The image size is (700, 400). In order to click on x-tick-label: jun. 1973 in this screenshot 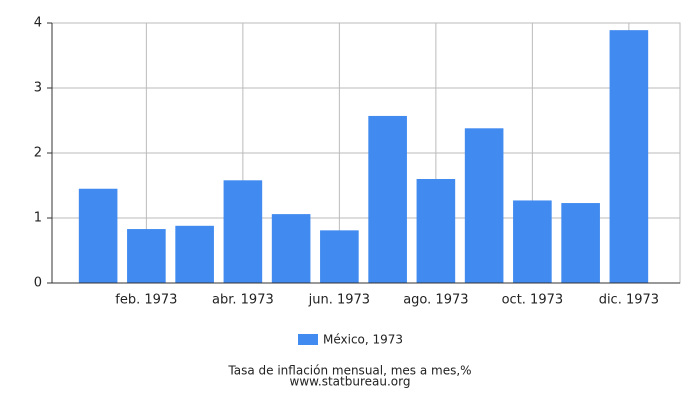, I will do `click(339, 300)`.